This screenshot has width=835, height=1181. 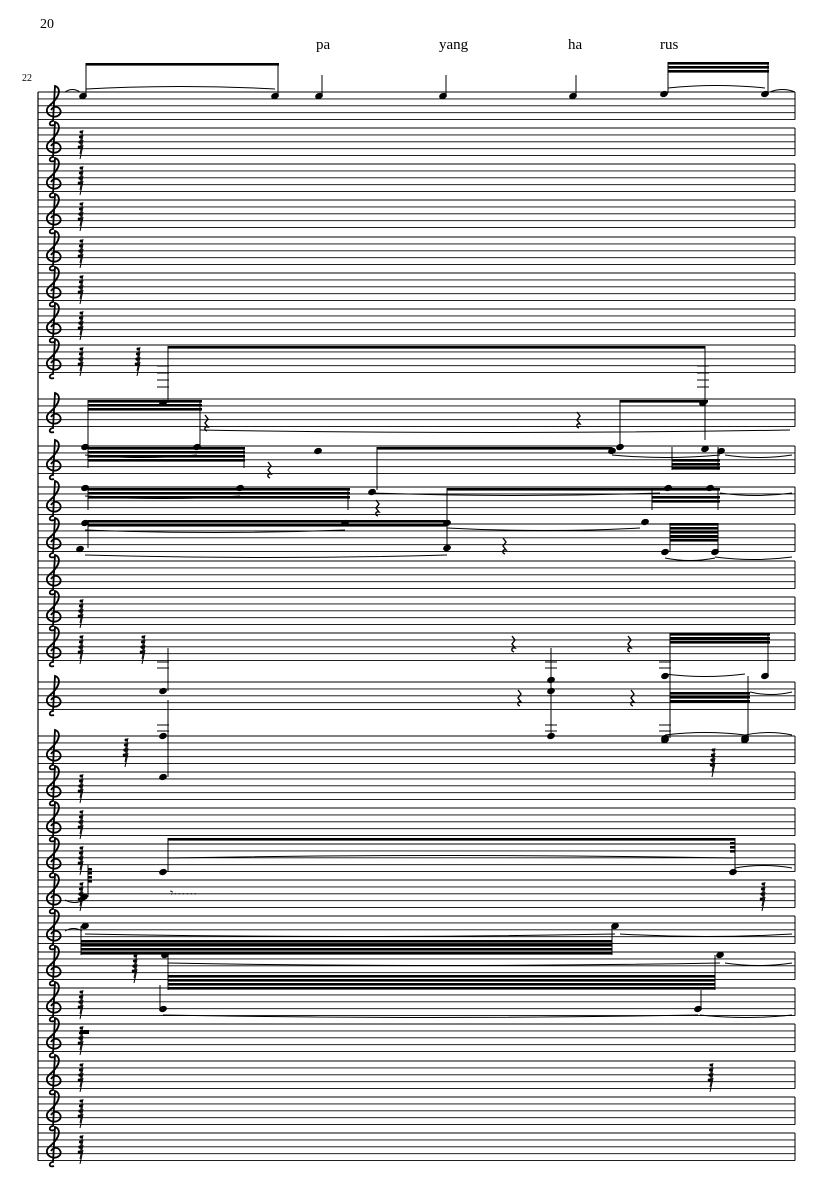 What do you see at coordinates (669, 45) in the screenshot?
I see `lyric-syllable: rus` at bounding box center [669, 45].